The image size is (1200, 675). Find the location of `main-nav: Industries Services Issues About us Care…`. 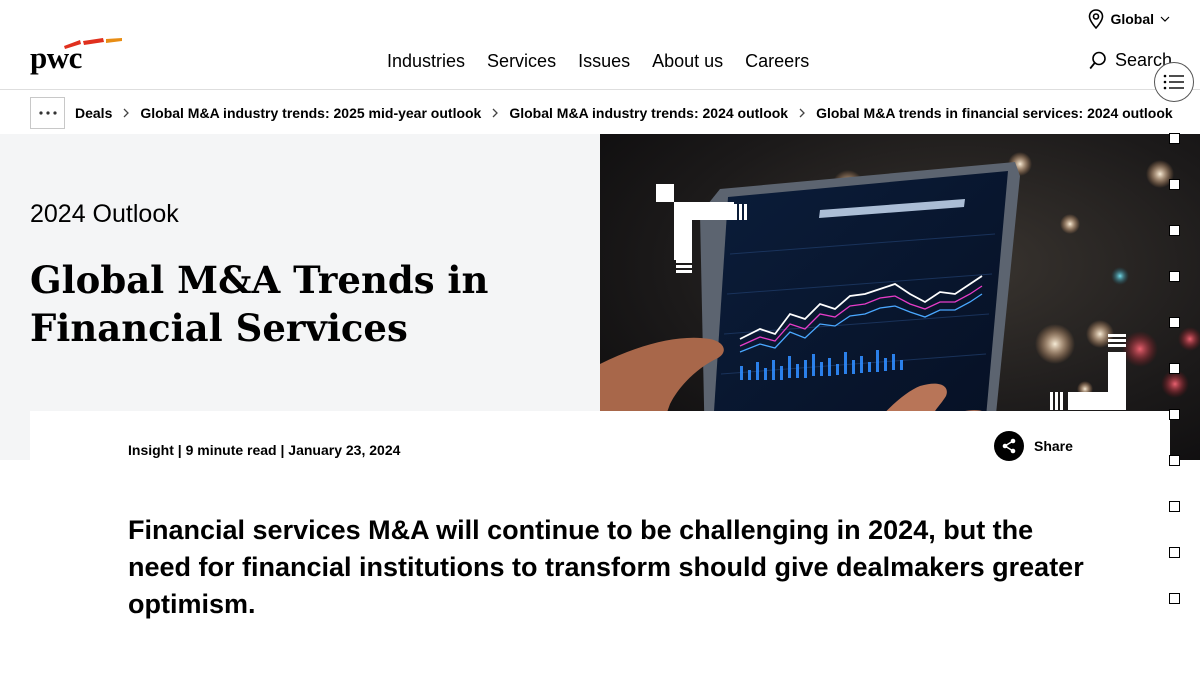

main-nav: Industries Services Issues About us Care… is located at coordinates (609, 61).